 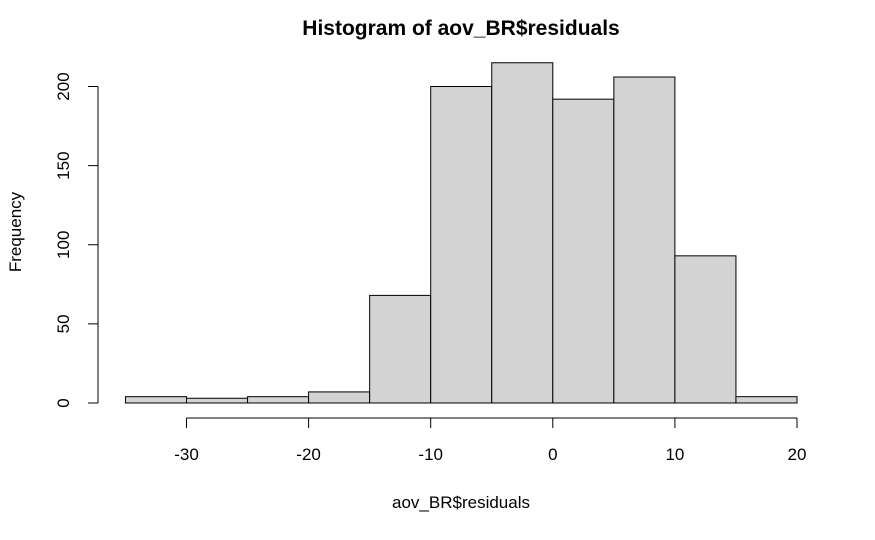 I want to click on y-axis: 0 50 100 150 200, so click(x=76, y=240).